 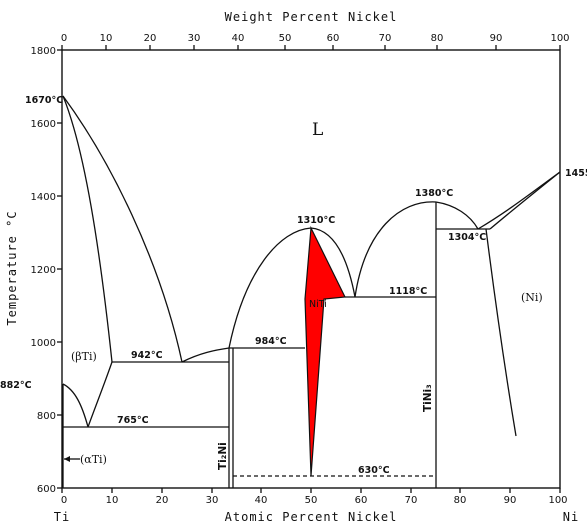 I want to click on left-tick-label: 1400, so click(x=43, y=197).